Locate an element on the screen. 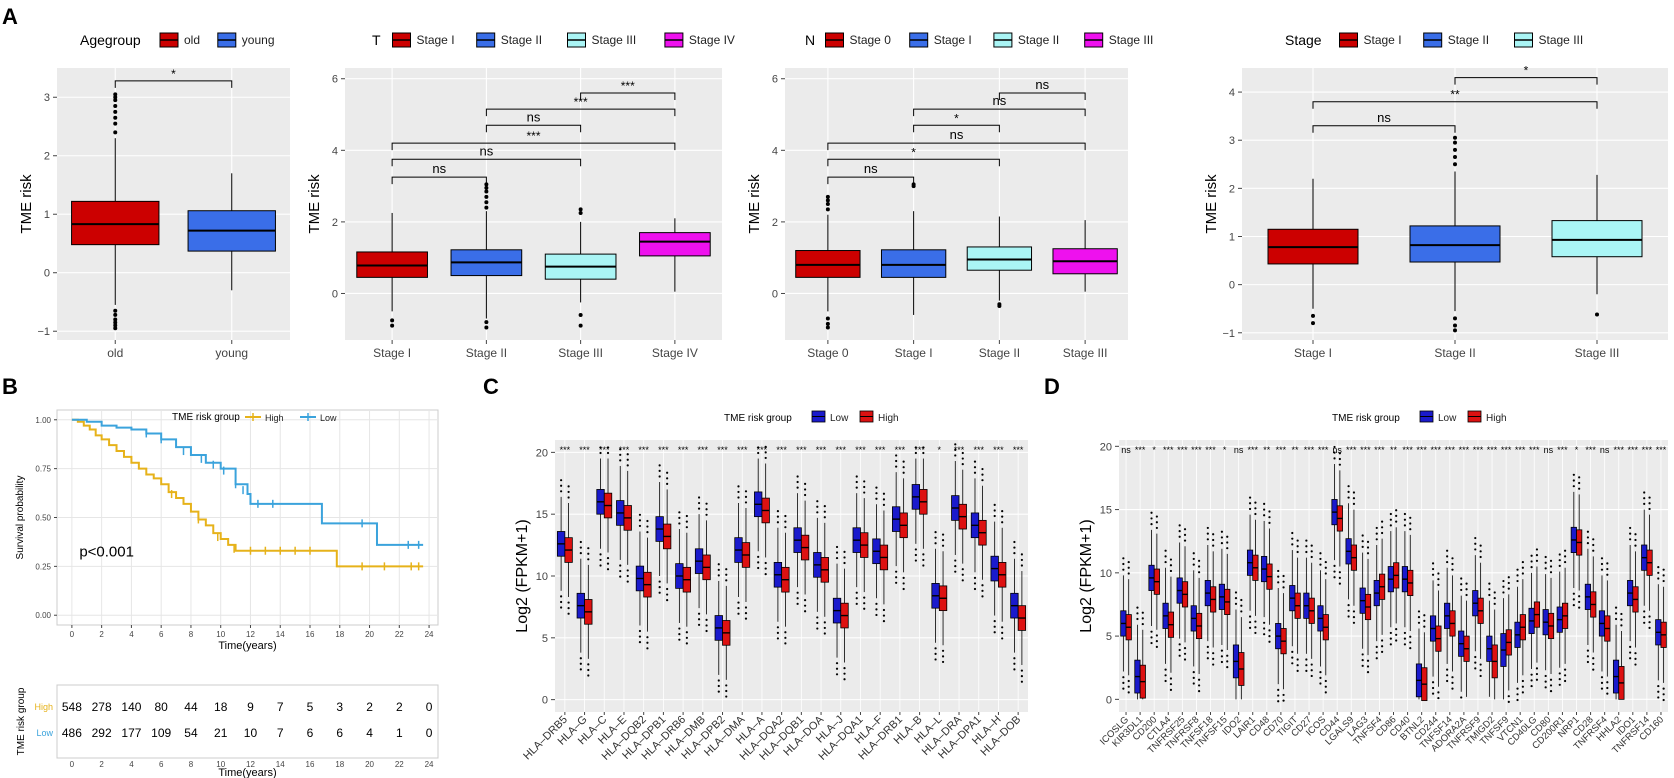  risk-table-panel is located at coordinates (247, 721).